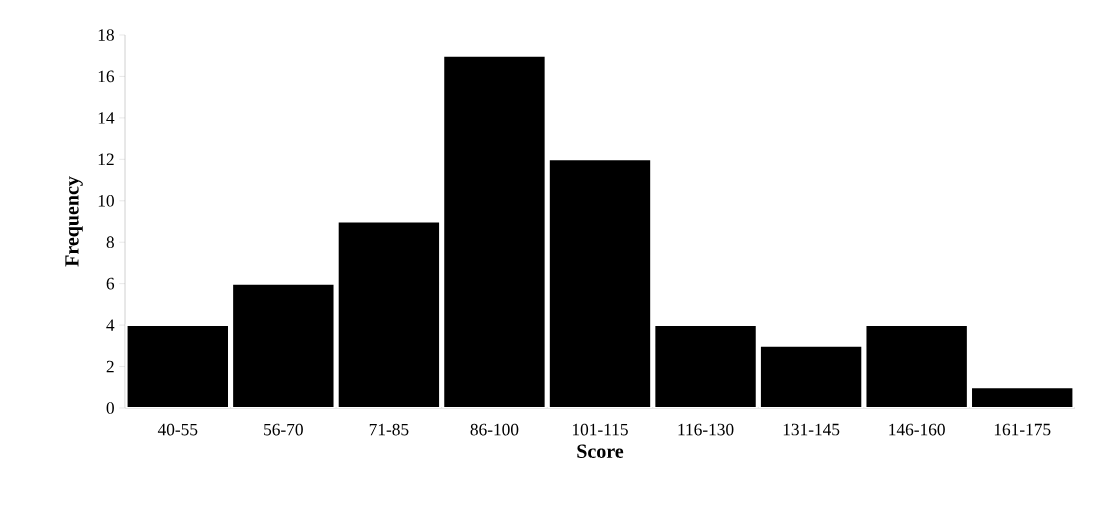 This screenshot has width=1096, height=523. I want to click on x-axis-title: Score, so click(600, 451).